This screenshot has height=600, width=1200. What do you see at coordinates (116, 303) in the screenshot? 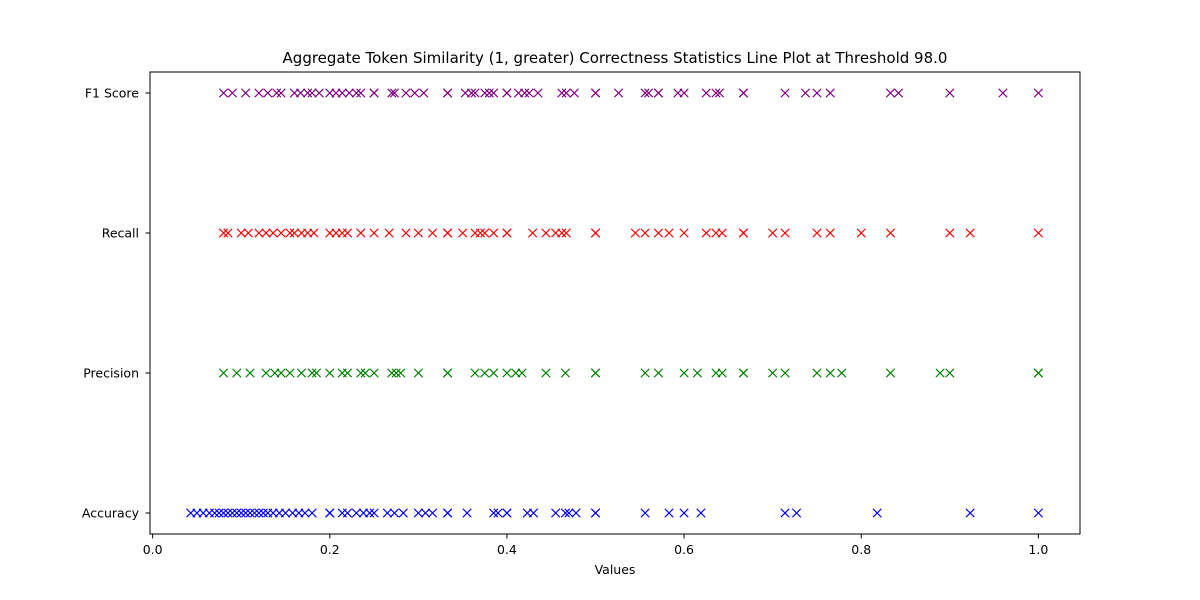
I see `y-axis: Accuracy Precision Recall F1 Score` at bounding box center [116, 303].